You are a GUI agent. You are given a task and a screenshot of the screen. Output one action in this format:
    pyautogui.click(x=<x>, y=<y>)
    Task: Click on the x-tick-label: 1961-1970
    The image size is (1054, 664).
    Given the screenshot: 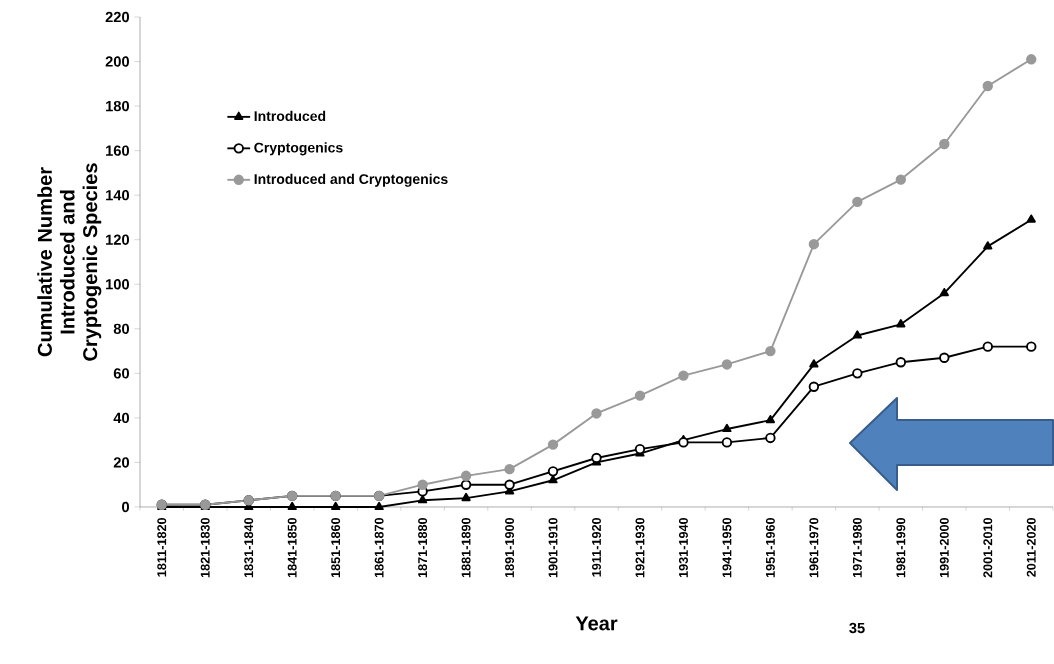 What is the action you would take?
    pyautogui.click(x=814, y=547)
    